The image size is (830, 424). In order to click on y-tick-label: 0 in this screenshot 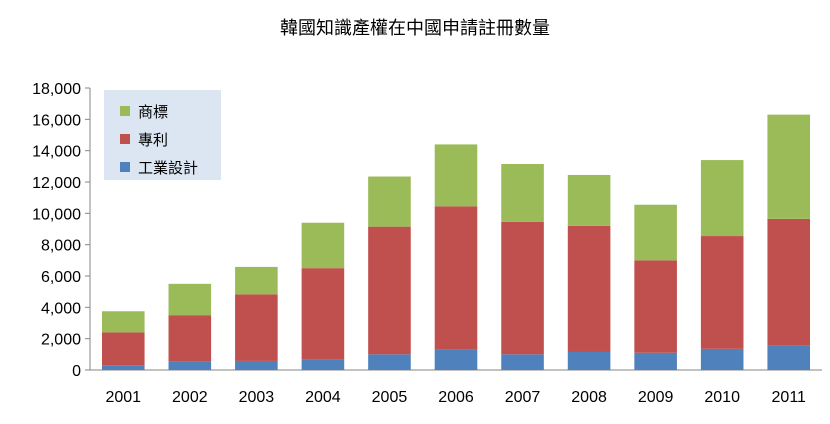, I will do `click(76, 371)`.